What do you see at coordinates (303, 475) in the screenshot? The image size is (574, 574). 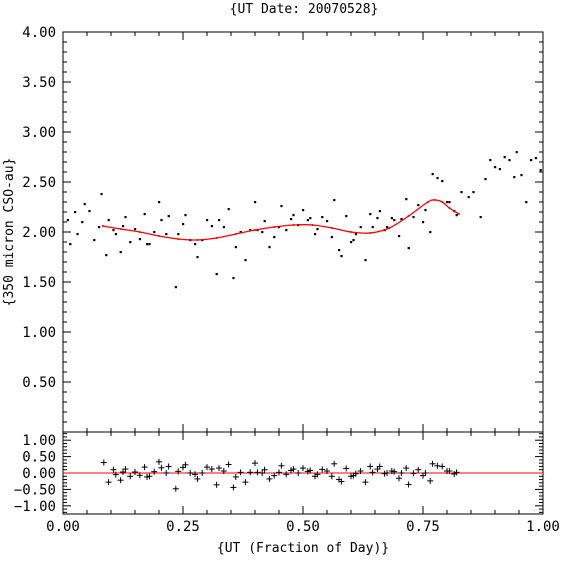 I see `residual-series-group` at bounding box center [303, 475].